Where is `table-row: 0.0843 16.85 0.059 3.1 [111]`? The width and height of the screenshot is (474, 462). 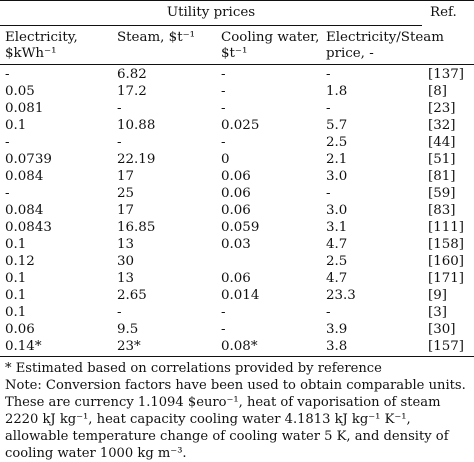 table-row: 0.0843 16.85 0.059 3.1 [111] is located at coordinates (237, 227).